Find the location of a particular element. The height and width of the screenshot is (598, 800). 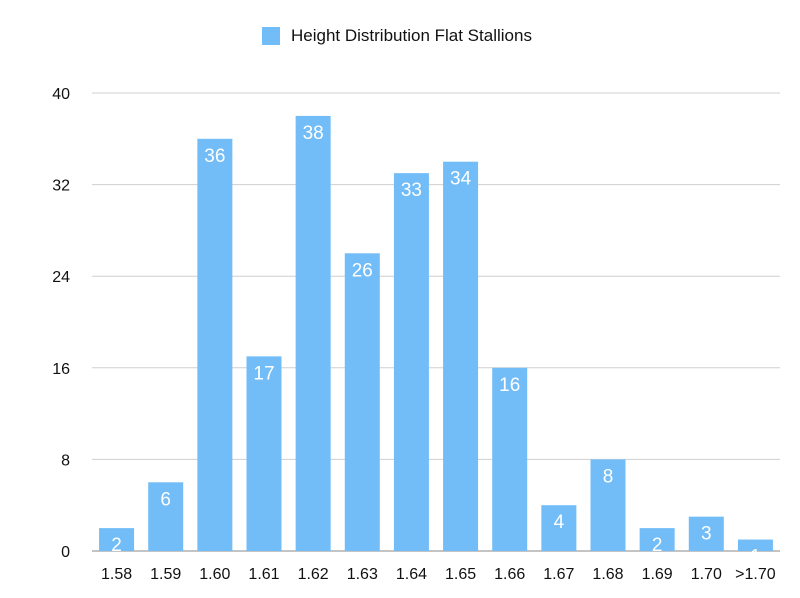

data-label: 4 is located at coordinates (559, 522).